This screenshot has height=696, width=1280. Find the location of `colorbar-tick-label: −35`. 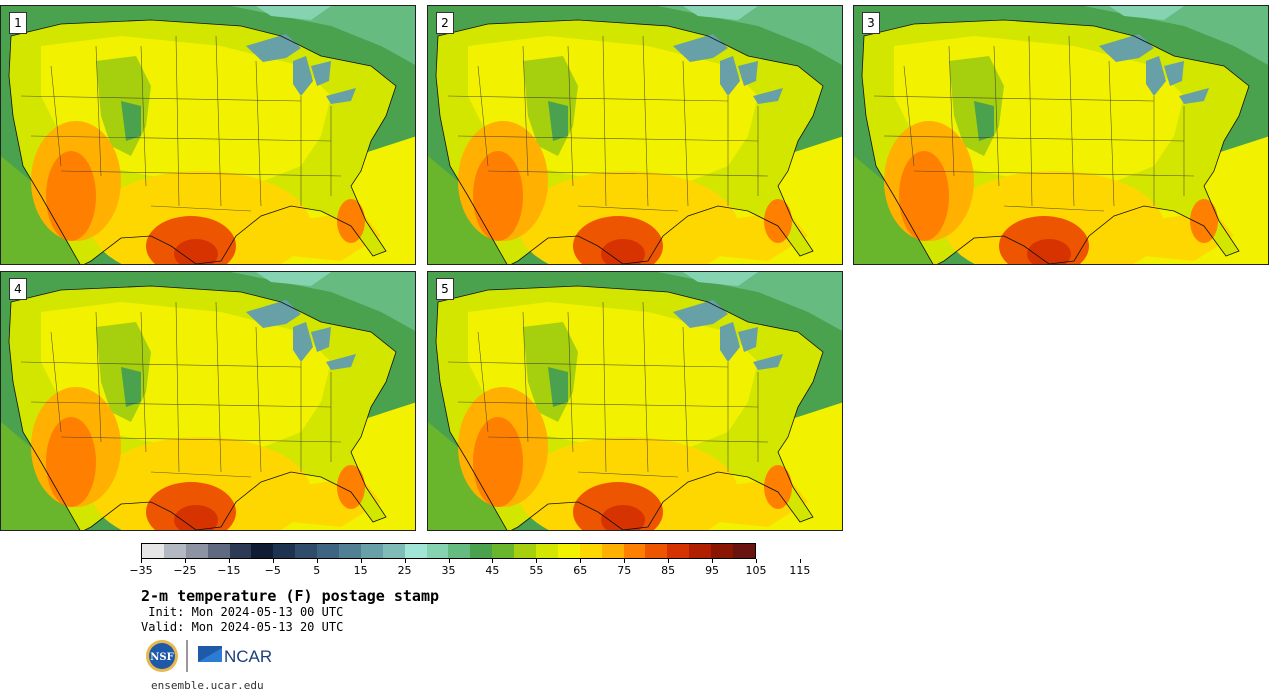

colorbar-tick-label: −35 is located at coordinates (141, 570).